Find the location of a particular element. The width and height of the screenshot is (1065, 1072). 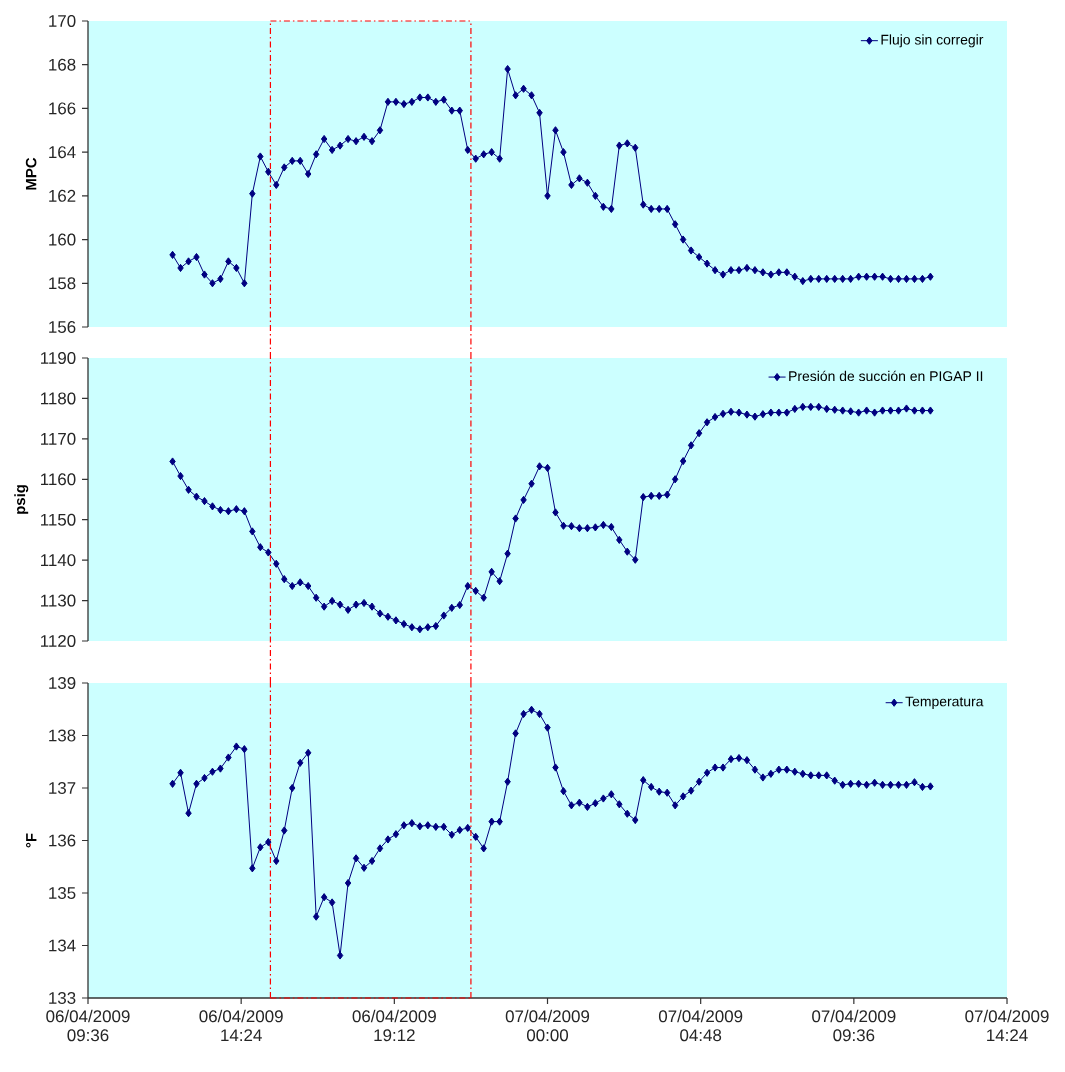

y-tick-label: 139 is located at coordinates (62, 683).